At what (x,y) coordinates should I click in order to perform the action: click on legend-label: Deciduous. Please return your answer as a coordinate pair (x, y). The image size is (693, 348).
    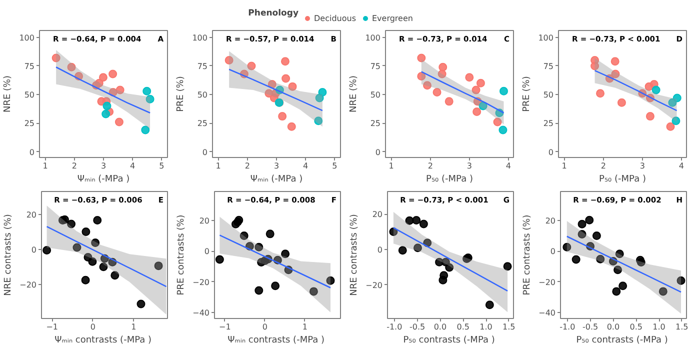
    Looking at the image, I should click on (335, 18).